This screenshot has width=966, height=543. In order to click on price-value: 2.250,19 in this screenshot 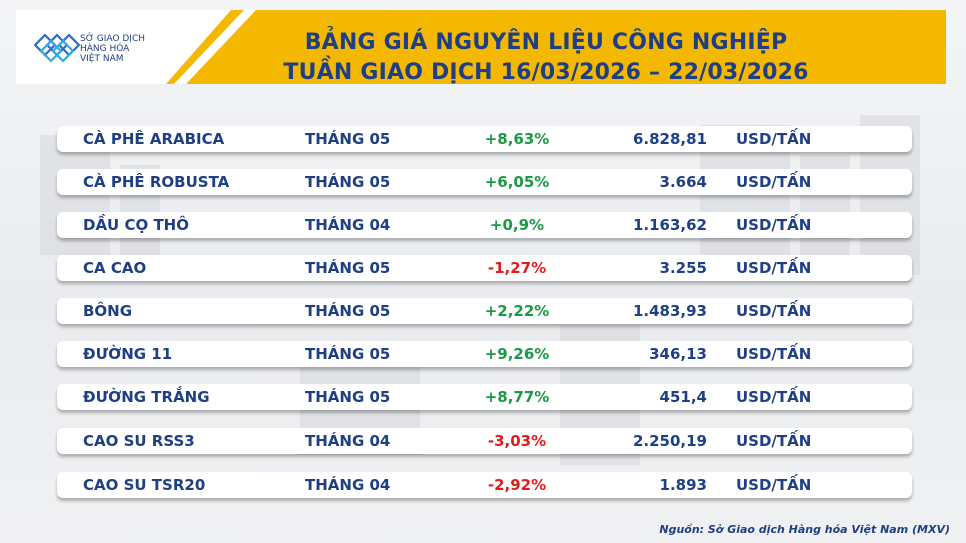, I will do `click(669, 441)`.